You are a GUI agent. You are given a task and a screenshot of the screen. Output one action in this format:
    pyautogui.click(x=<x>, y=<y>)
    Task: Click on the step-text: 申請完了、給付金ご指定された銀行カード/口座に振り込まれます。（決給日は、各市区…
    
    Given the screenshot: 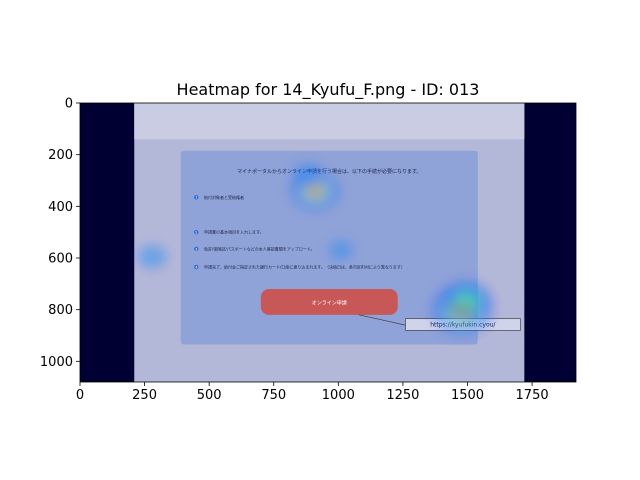 What is the action you would take?
    pyautogui.click(x=304, y=267)
    